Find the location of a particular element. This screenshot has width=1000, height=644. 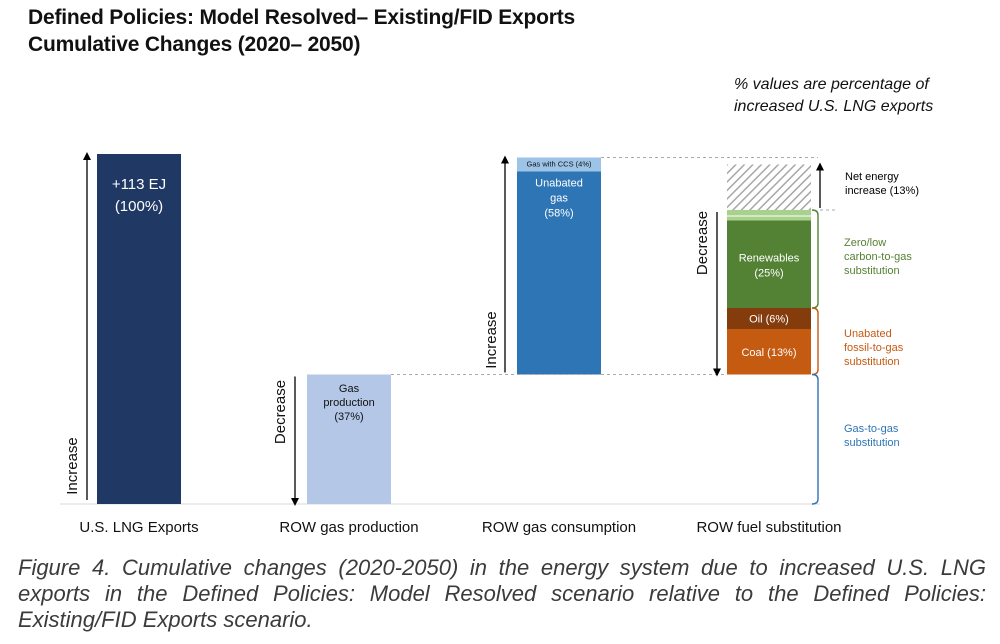

bar-label-gas-production-line-3: (37%) is located at coordinates (348, 417).